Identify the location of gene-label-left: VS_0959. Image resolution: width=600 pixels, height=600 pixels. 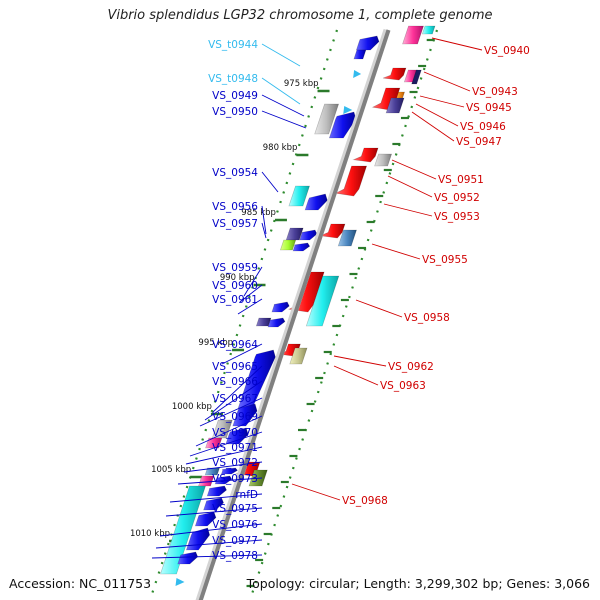
(235, 268).